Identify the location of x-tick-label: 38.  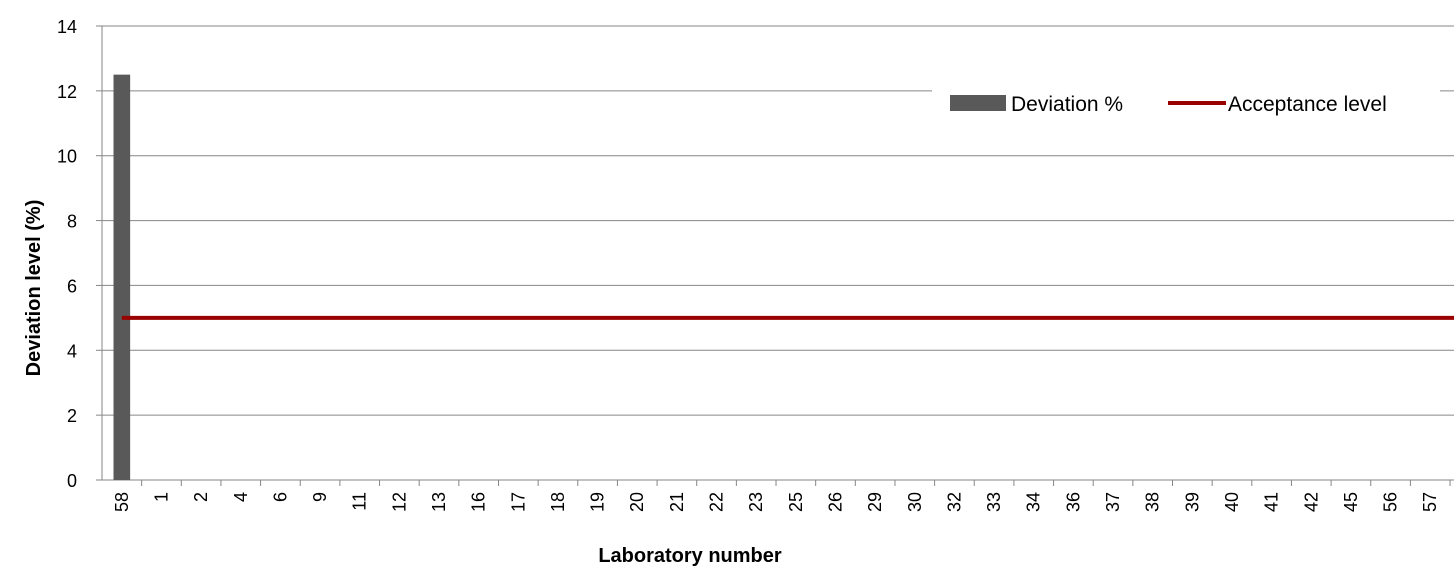
(1153, 502).